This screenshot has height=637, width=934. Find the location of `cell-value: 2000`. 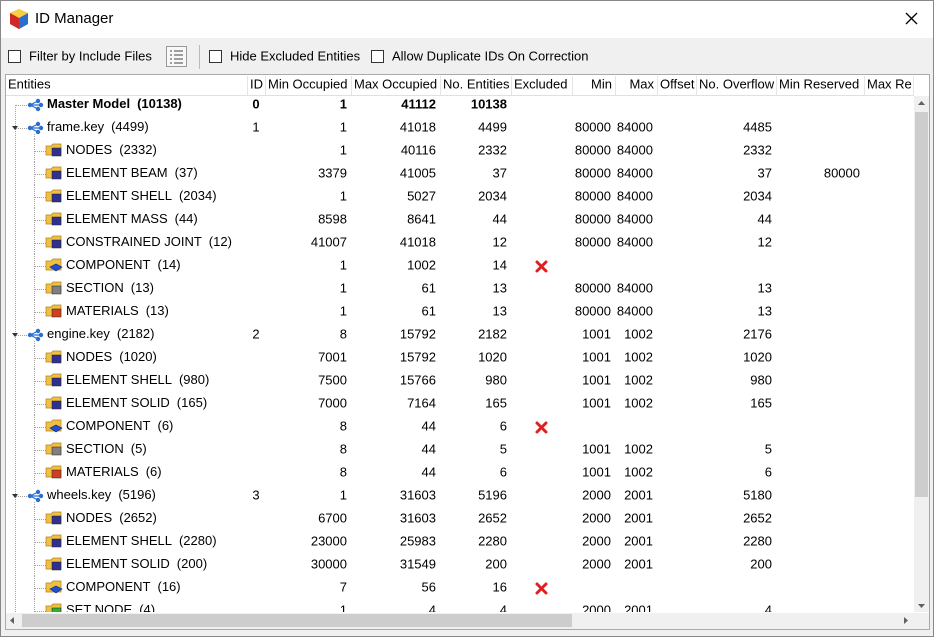

cell-value: 2000 is located at coordinates (596, 517).